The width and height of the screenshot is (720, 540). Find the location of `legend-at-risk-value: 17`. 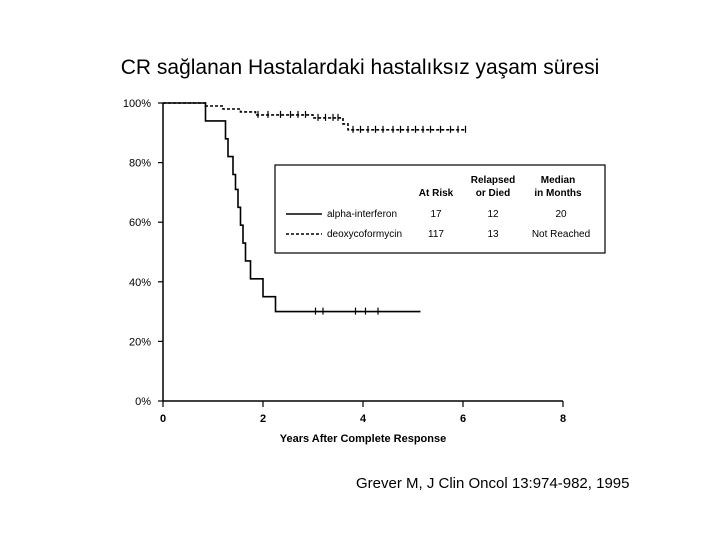

legend-at-risk-value: 17 is located at coordinates (436, 214).